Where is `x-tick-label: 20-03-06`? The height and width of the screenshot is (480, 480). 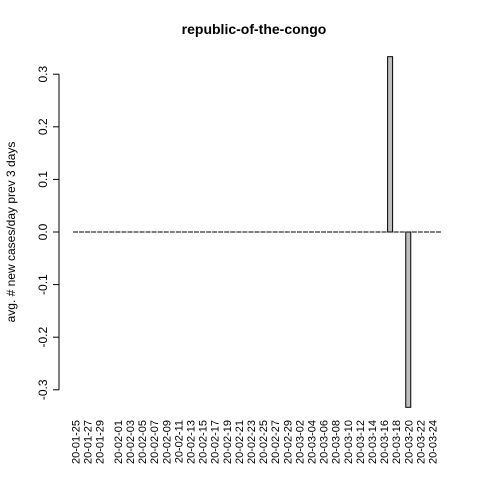
x-tick-label: 20-03-06 is located at coordinates (325, 442).